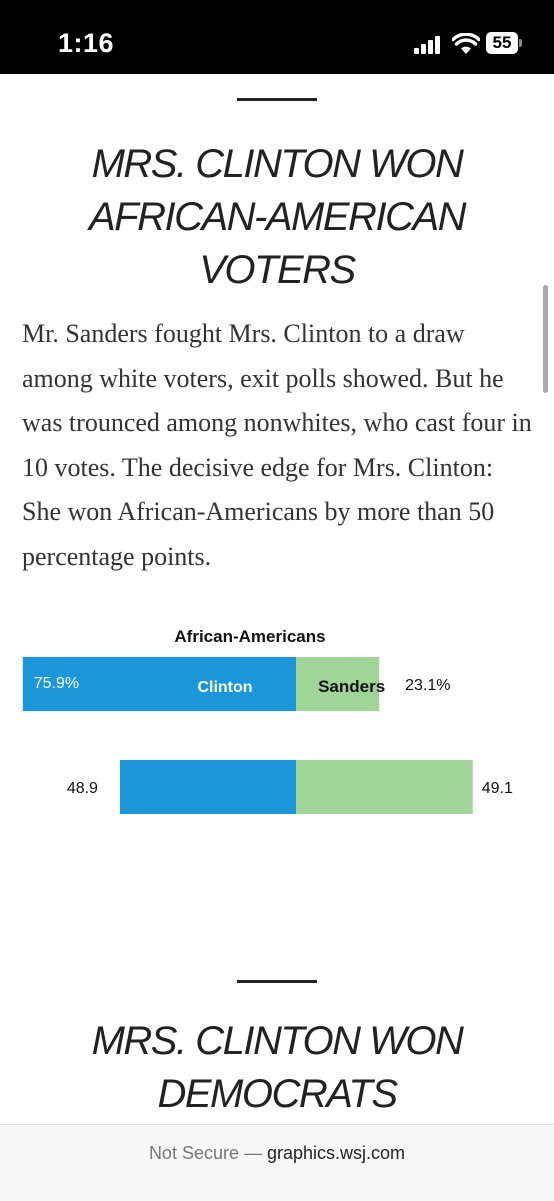 This screenshot has height=1201, width=554. Describe the element at coordinates (545, 339) in the screenshot. I see `scrollbar` at that location.